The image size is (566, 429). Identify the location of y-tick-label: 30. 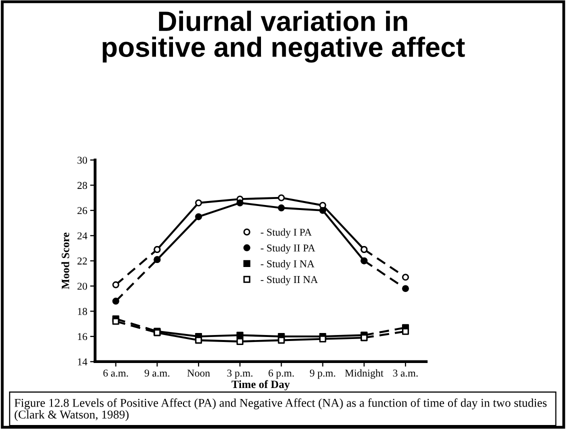
(83, 160).